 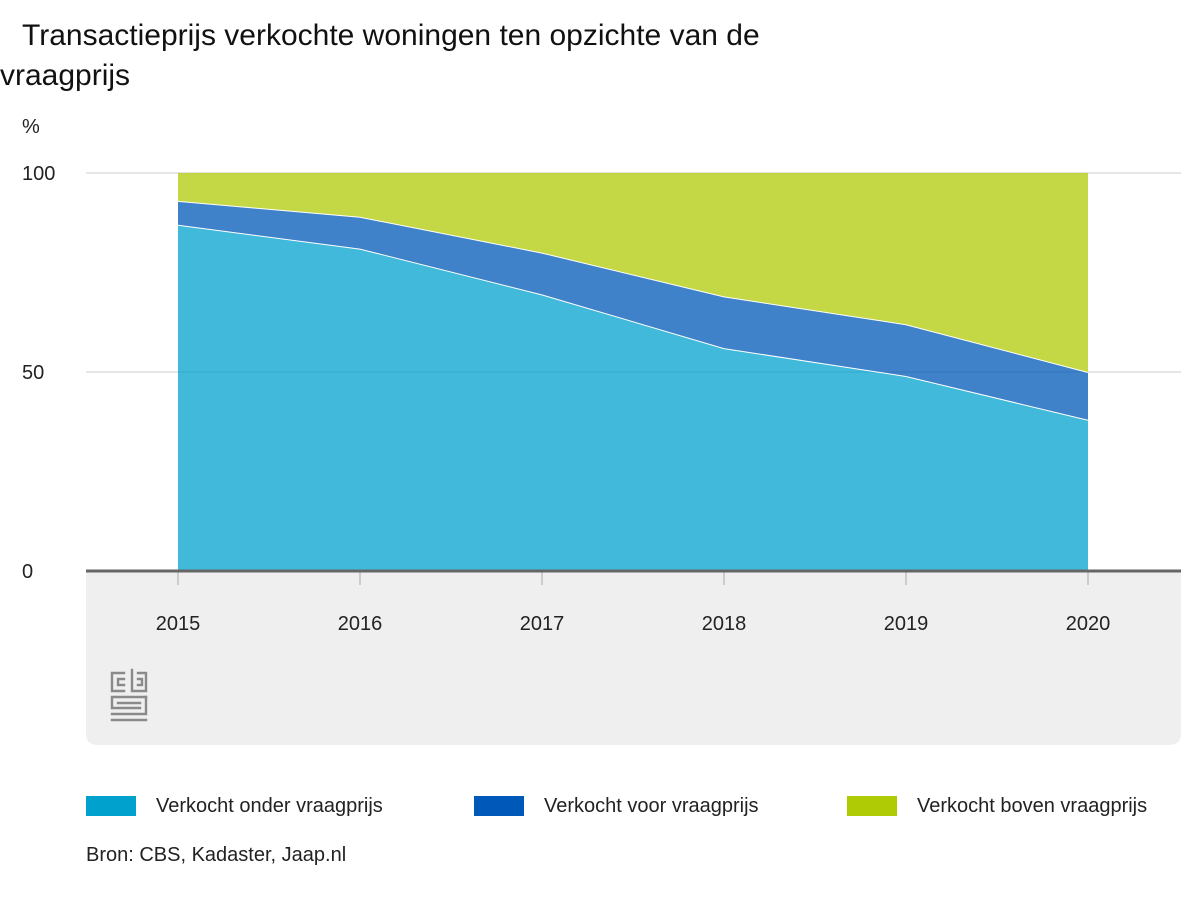 What do you see at coordinates (542, 624) in the screenshot?
I see `x-tick-label-2017: 2017` at bounding box center [542, 624].